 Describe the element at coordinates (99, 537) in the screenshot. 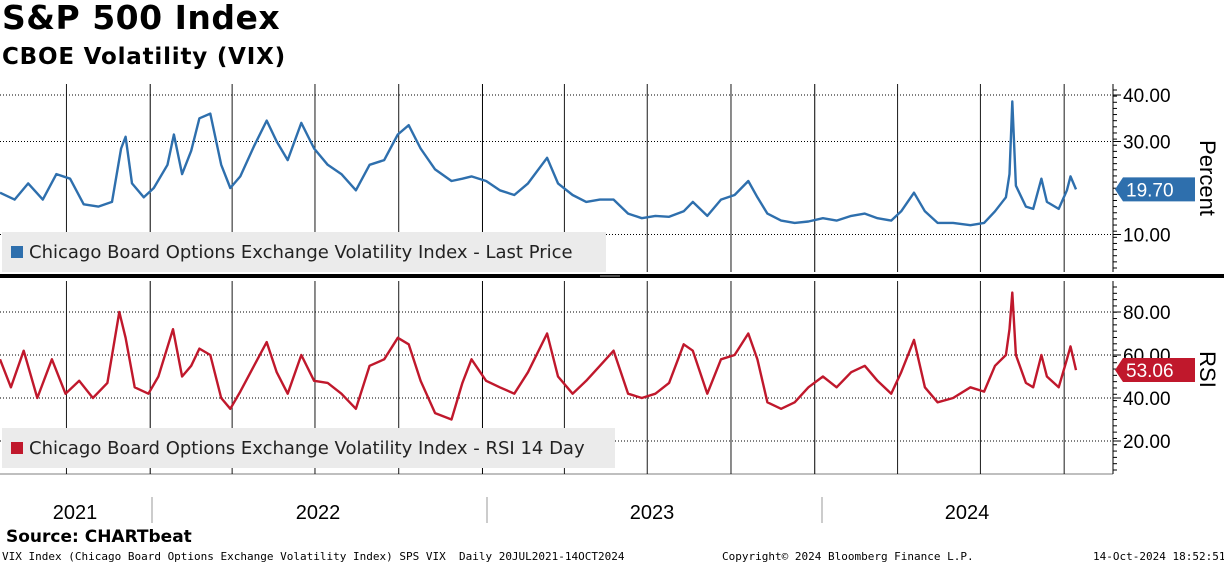

I see `source-note: Source: CHARTbeat` at that location.